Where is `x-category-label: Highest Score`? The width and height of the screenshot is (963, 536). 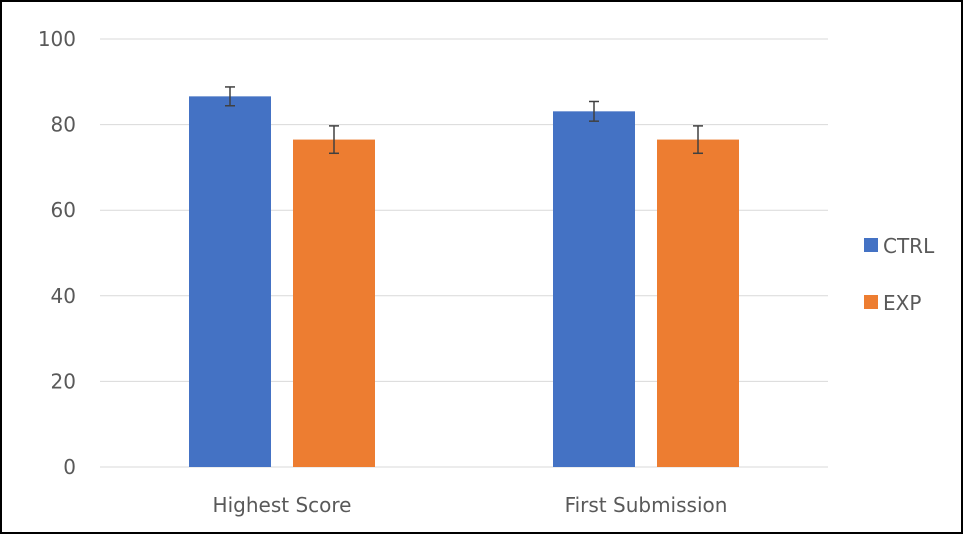 x-category-label: Highest Score is located at coordinates (282, 505).